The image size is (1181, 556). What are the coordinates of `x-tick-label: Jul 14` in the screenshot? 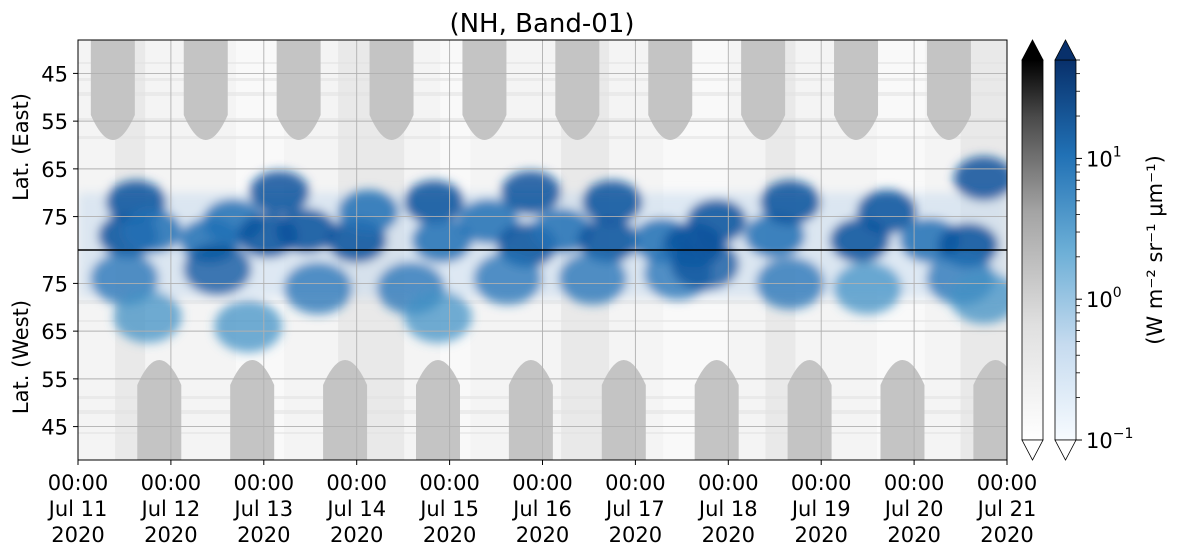 It's located at (355, 509).